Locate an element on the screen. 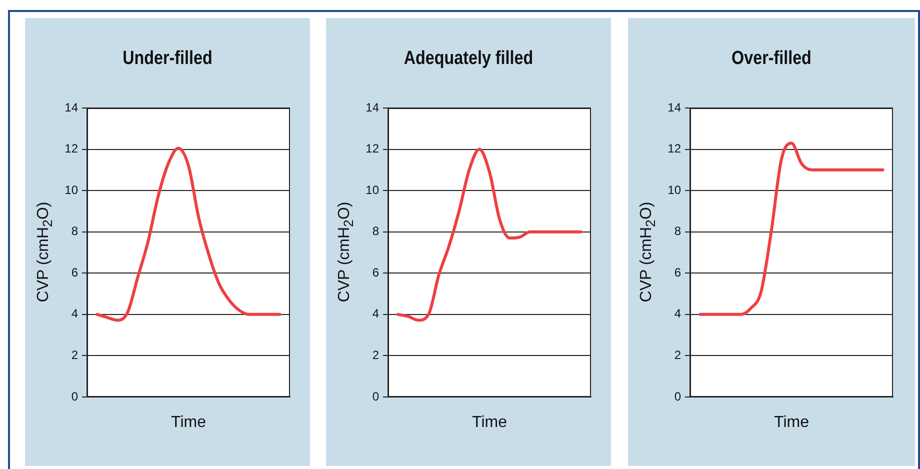  chart-title: Over-filled is located at coordinates (771, 59).